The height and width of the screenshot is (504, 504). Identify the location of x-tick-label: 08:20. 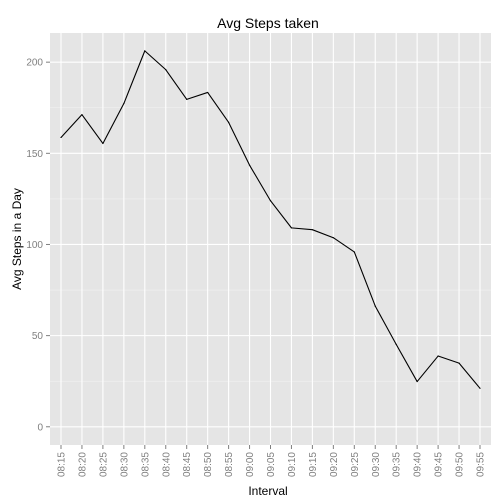
(82, 464).